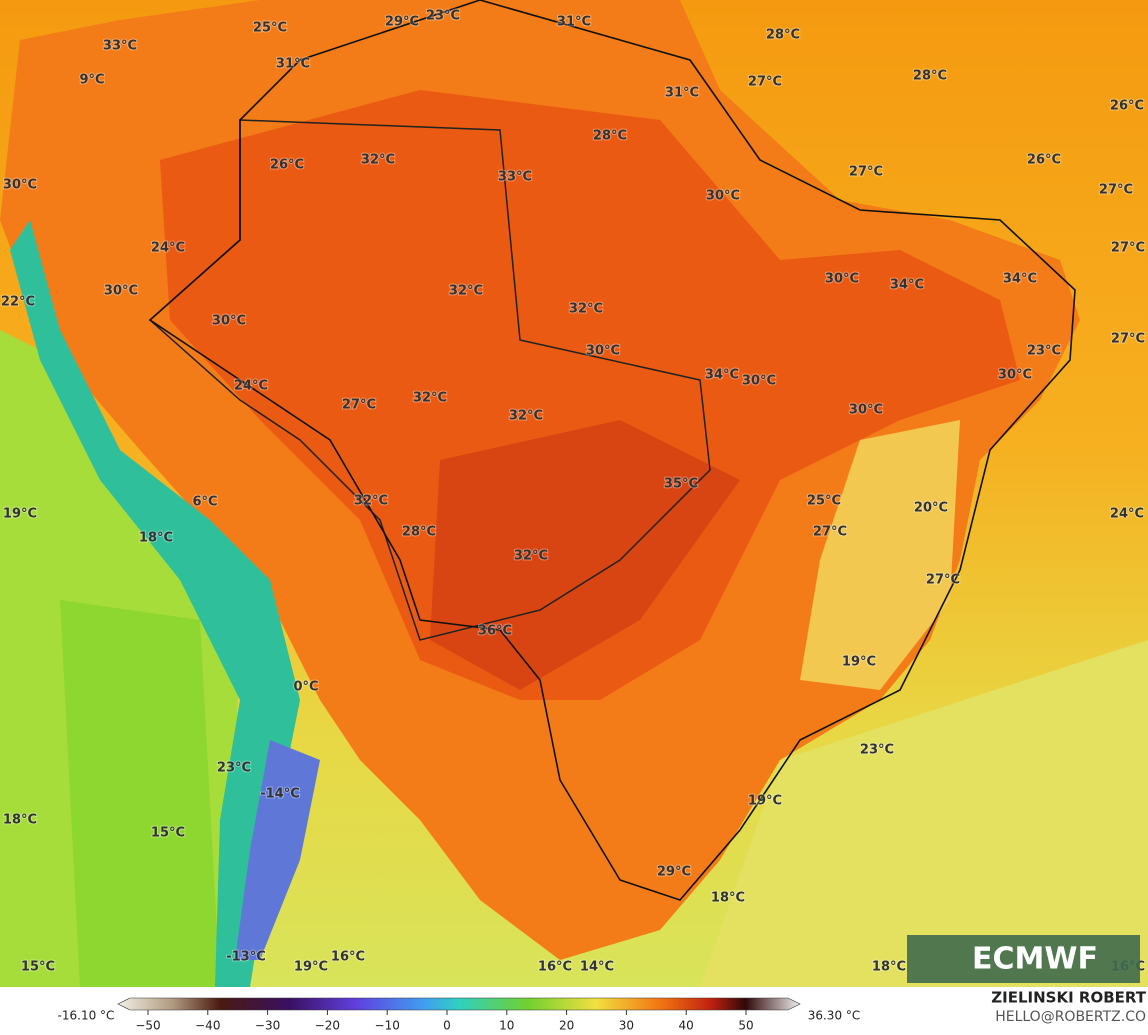 This screenshot has height=1035, width=1148. Describe the element at coordinates (387, 1026) in the screenshot. I see `colorbar-tick-label: −10` at that location.